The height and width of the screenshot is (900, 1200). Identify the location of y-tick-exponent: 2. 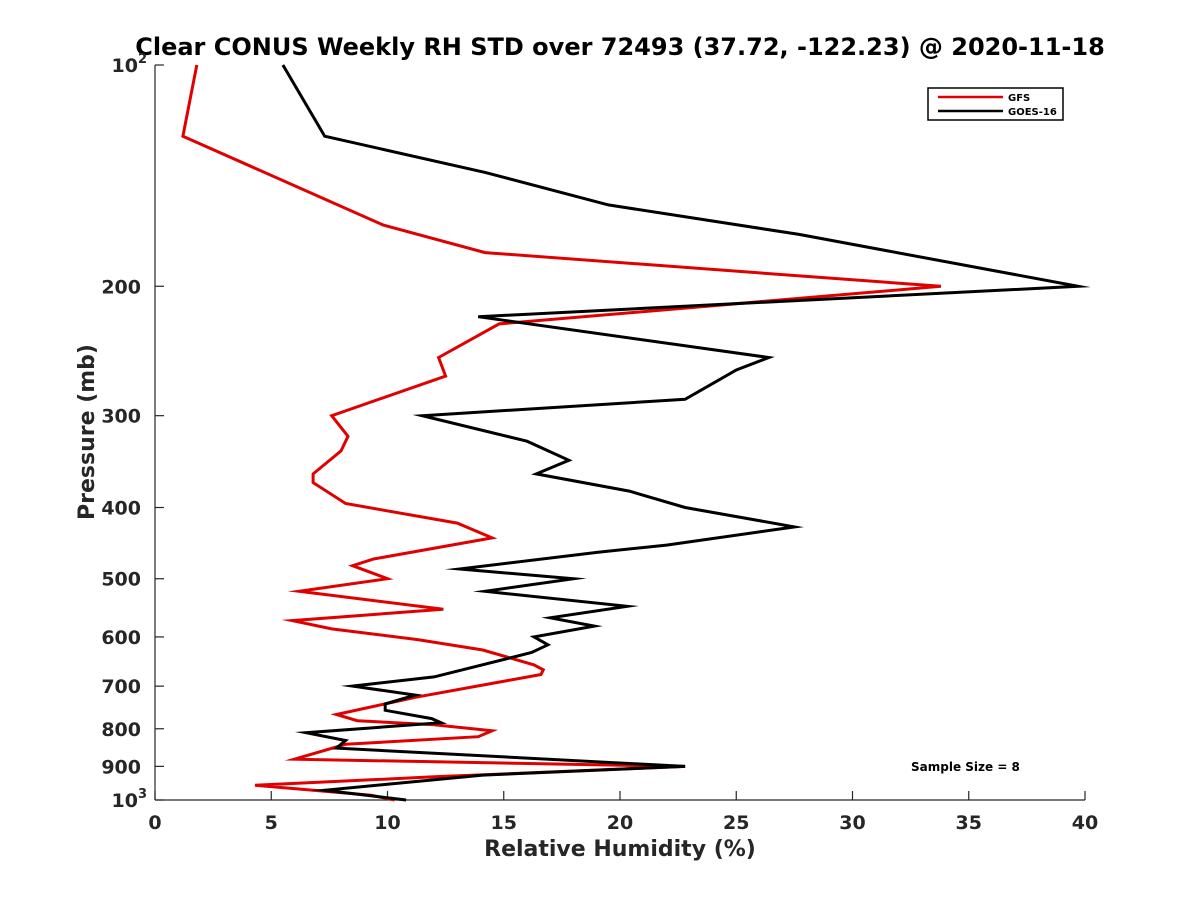
(142, 59).